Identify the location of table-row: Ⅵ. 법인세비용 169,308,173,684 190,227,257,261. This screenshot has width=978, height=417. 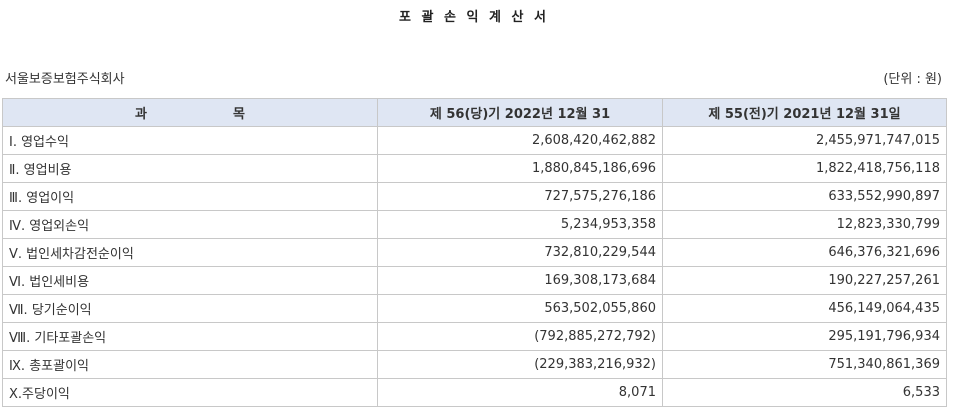
(474, 280).